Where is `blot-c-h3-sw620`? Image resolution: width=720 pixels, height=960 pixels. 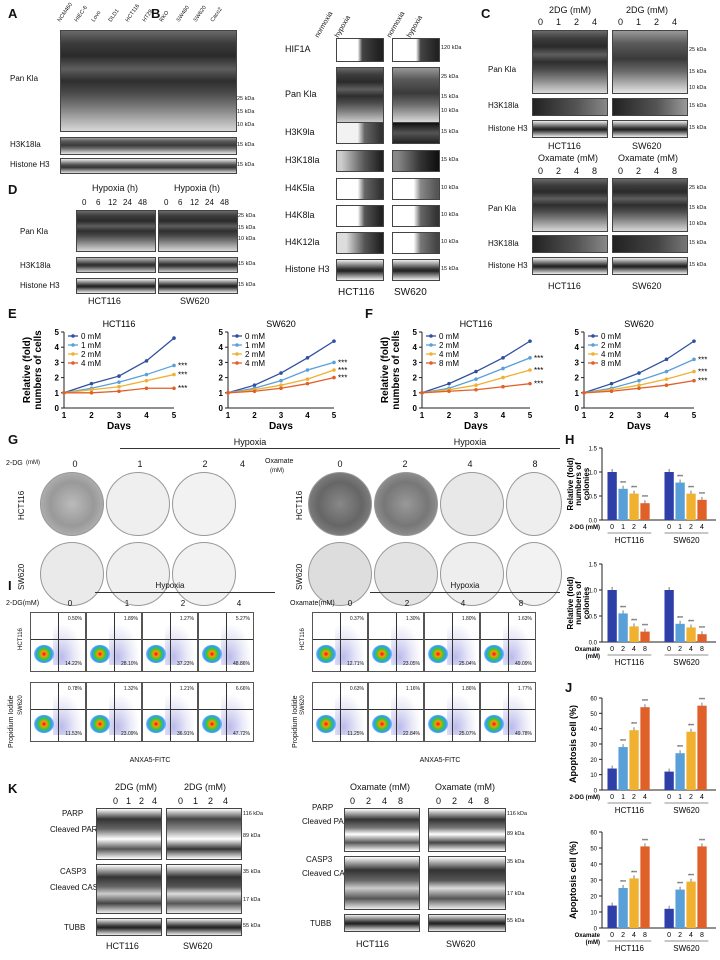 blot-c-h3-sw620 is located at coordinates (650, 129).